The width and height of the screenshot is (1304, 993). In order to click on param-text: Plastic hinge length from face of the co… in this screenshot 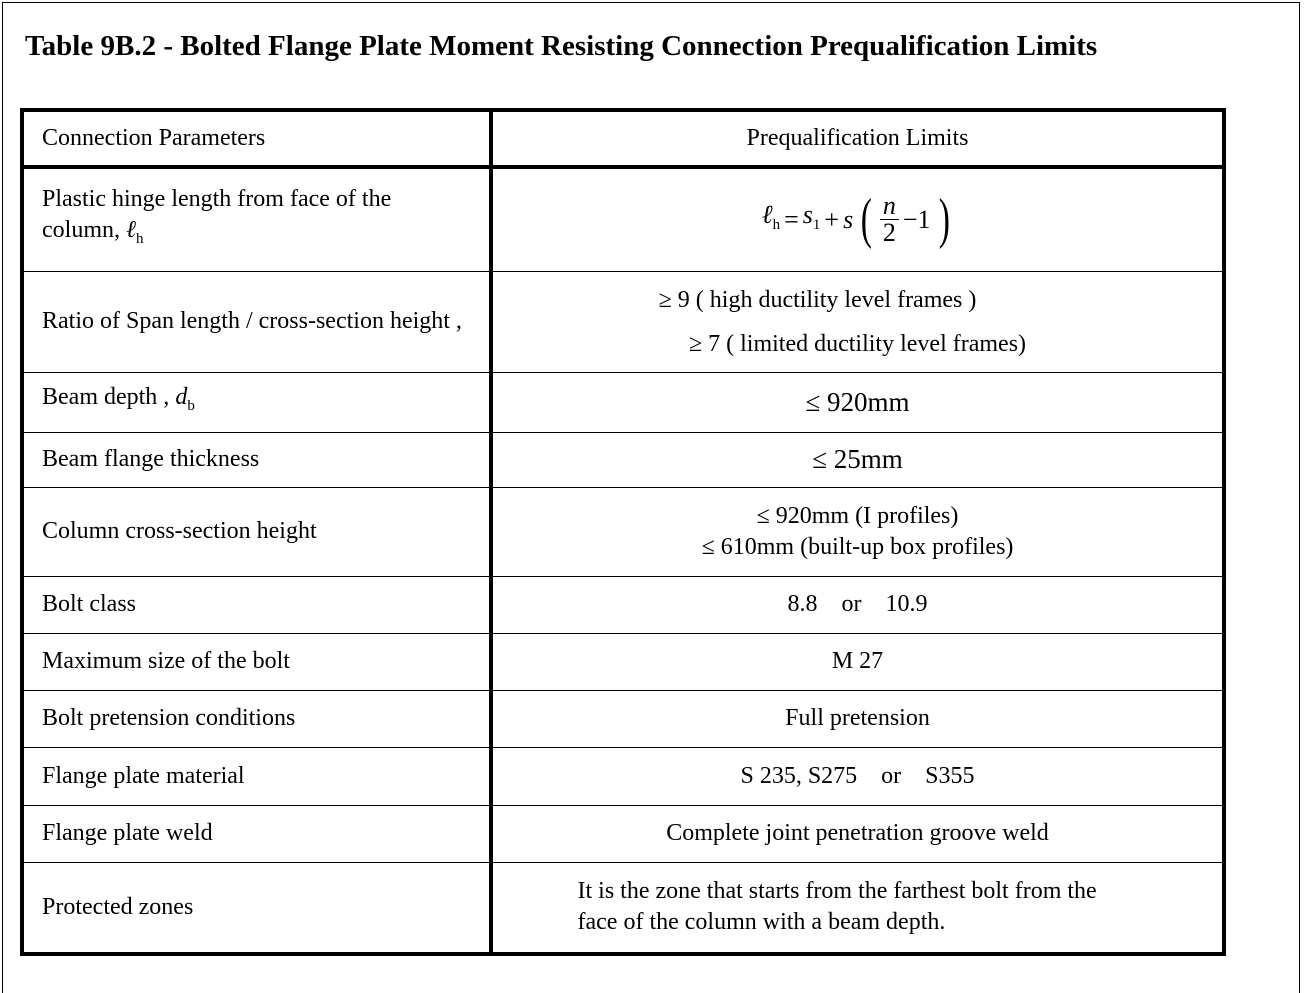, I will do `click(217, 215)`.